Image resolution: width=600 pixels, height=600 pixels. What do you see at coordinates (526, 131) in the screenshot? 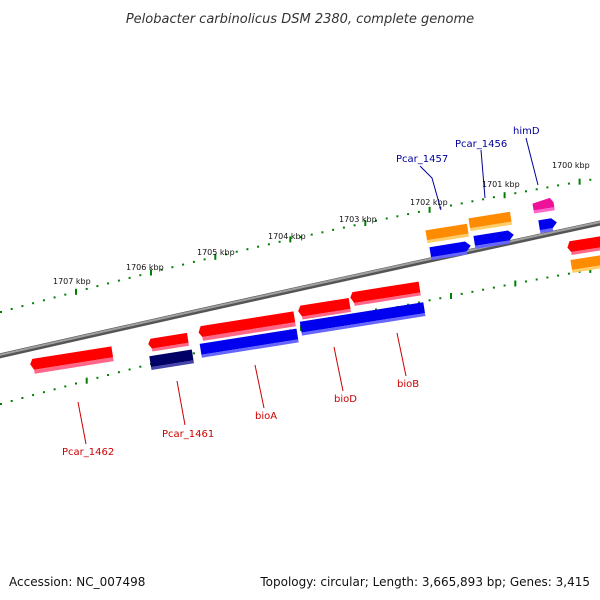
I see `label-himd: himD` at bounding box center [526, 131].